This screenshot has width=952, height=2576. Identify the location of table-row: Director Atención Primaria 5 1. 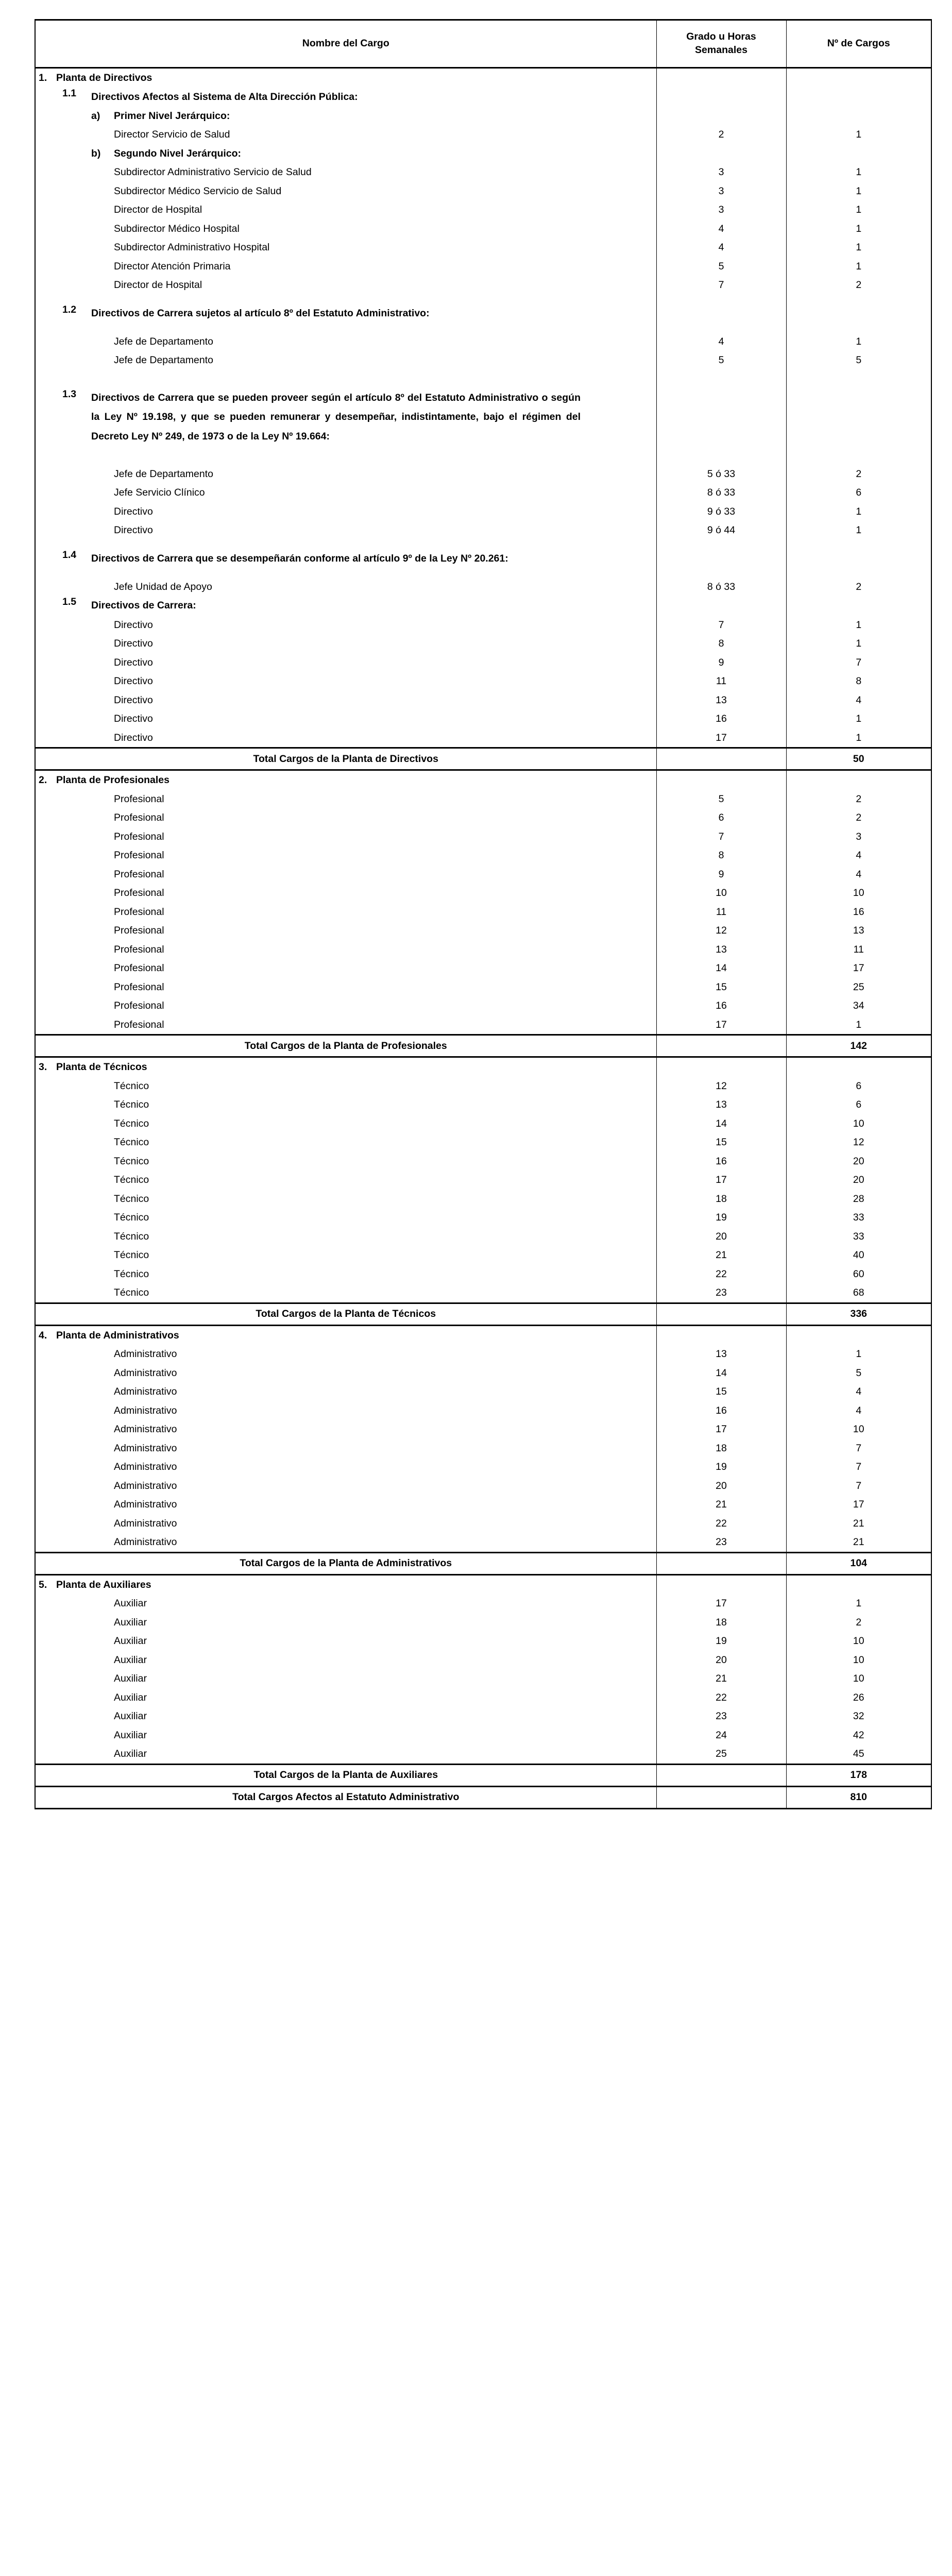
(483, 266).